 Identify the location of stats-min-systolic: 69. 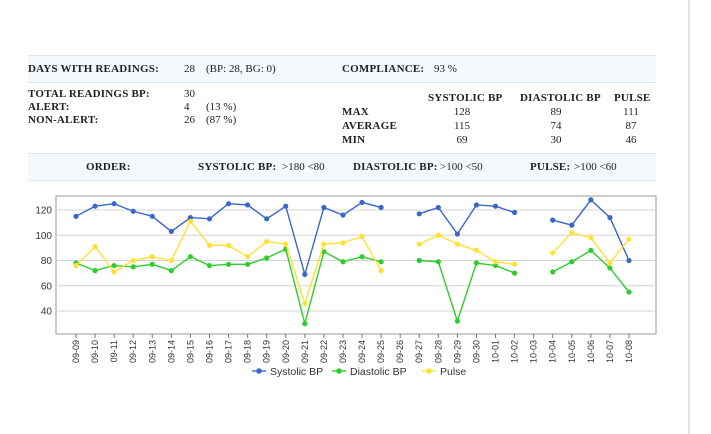
(462, 140).